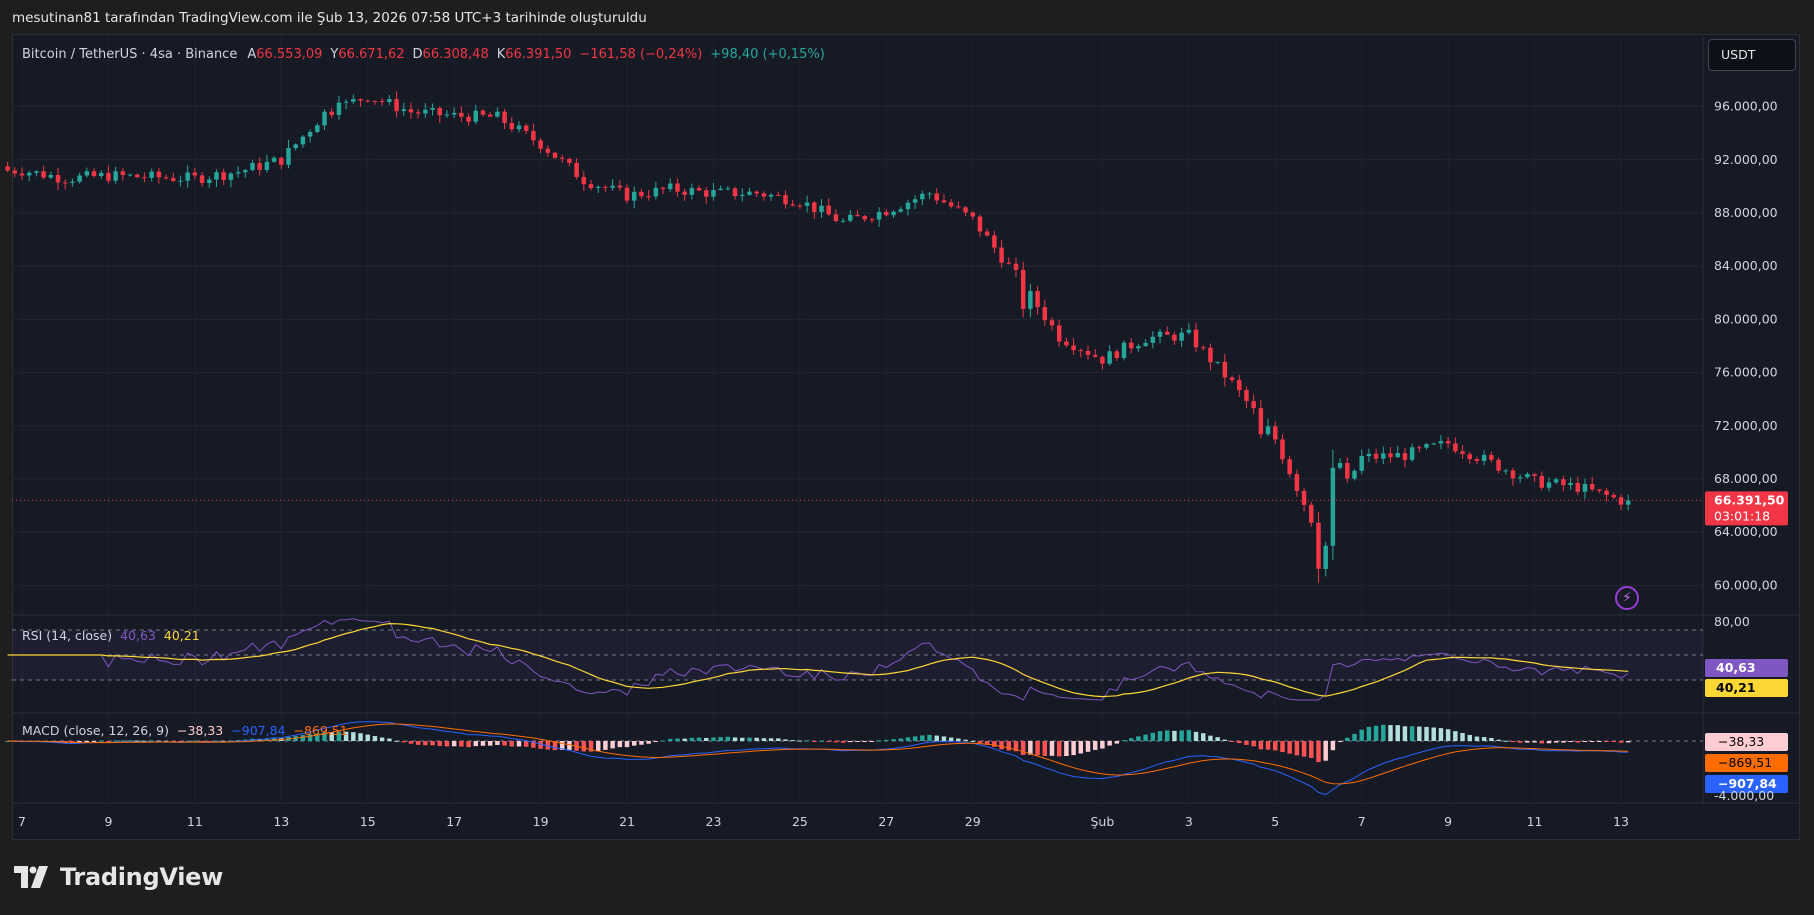 The width and height of the screenshot is (1814, 915). I want to click on time-tick-label: 25, so click(800, 821).